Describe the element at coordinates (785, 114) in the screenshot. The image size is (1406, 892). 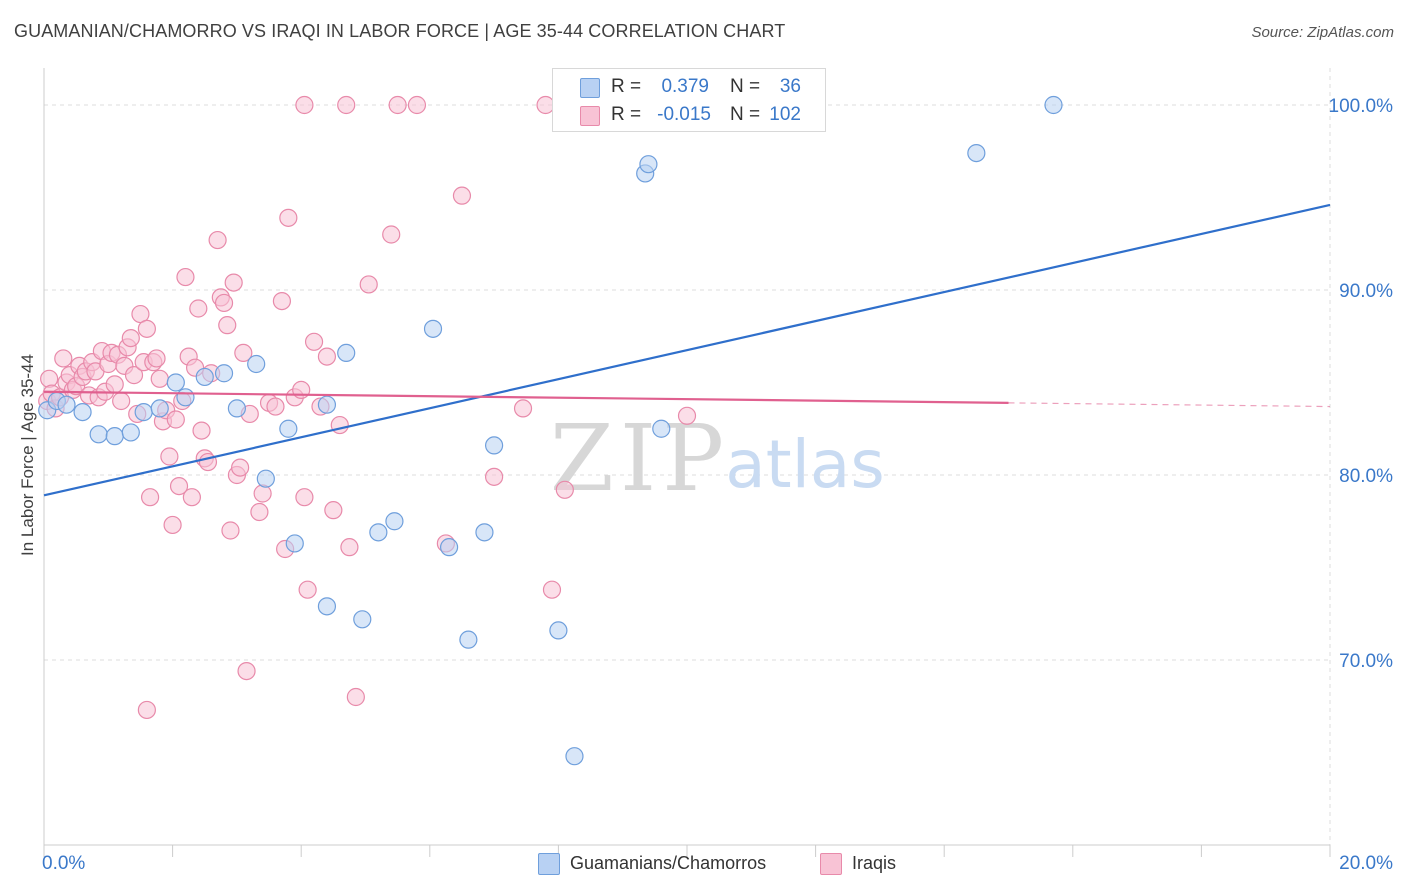
I see `legend-n-value: 102` at that location.